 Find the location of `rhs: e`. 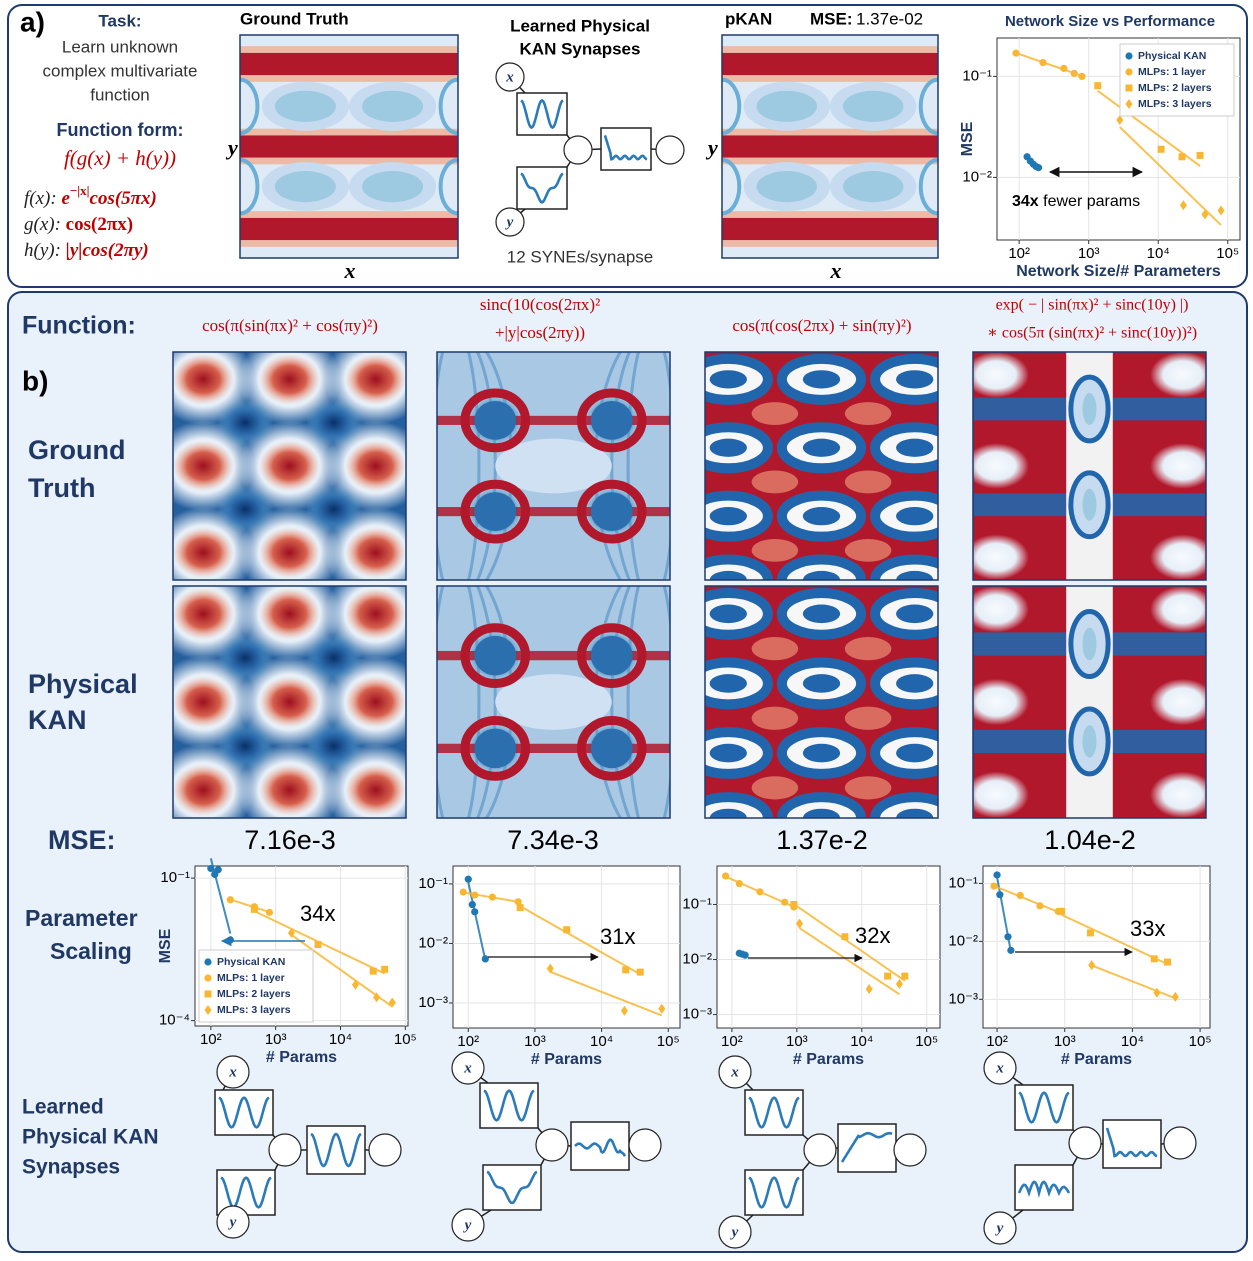

rhs: e is located at coordinates (65, 198).